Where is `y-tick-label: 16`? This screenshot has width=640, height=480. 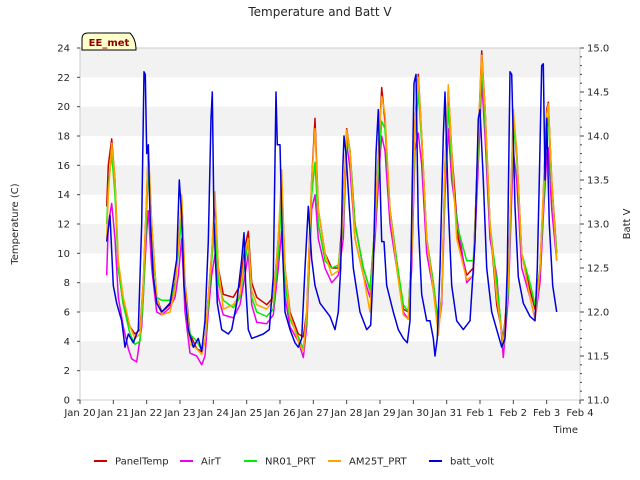 y-tick-label: 16 is located at coordinates (63, 166).